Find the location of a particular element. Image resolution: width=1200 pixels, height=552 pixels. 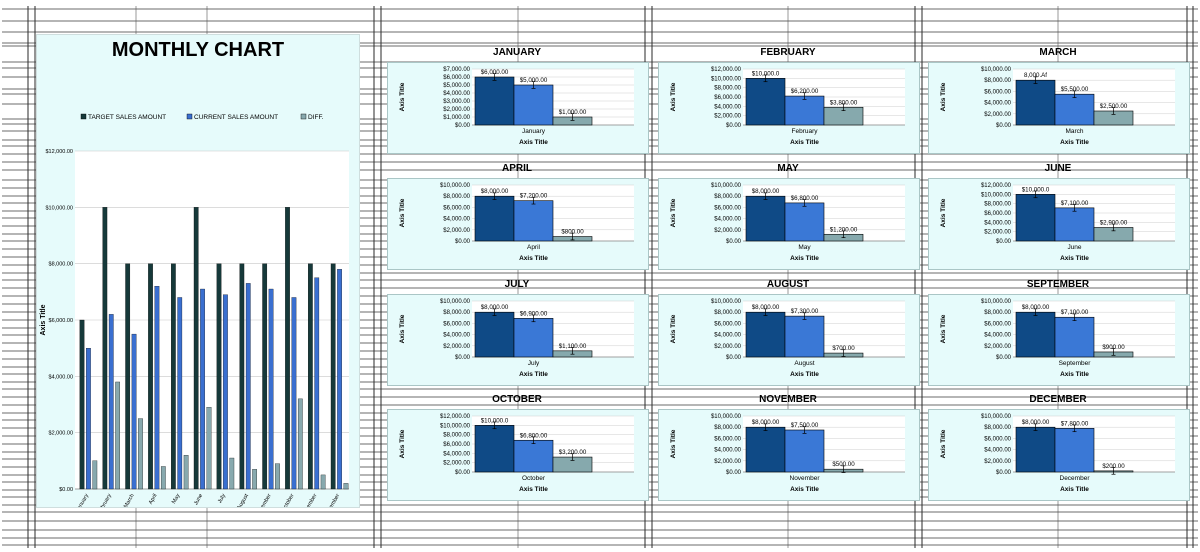

x-tick-label: May is located at coordinates (804, 247).